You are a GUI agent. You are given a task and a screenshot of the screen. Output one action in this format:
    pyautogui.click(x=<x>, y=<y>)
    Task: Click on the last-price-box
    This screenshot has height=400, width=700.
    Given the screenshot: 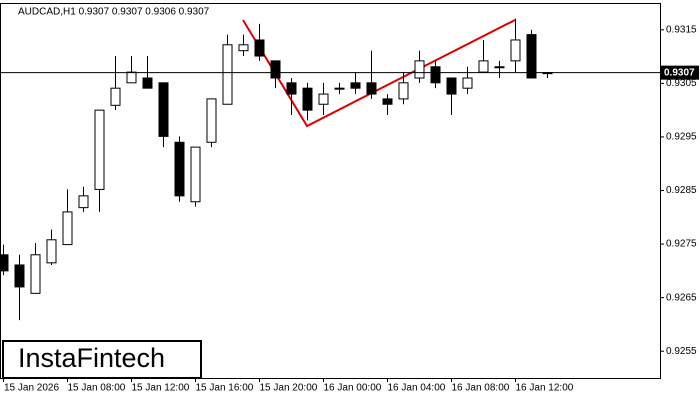 What is the action you would take?
    pyautogui.click(x=680, y=72)
    